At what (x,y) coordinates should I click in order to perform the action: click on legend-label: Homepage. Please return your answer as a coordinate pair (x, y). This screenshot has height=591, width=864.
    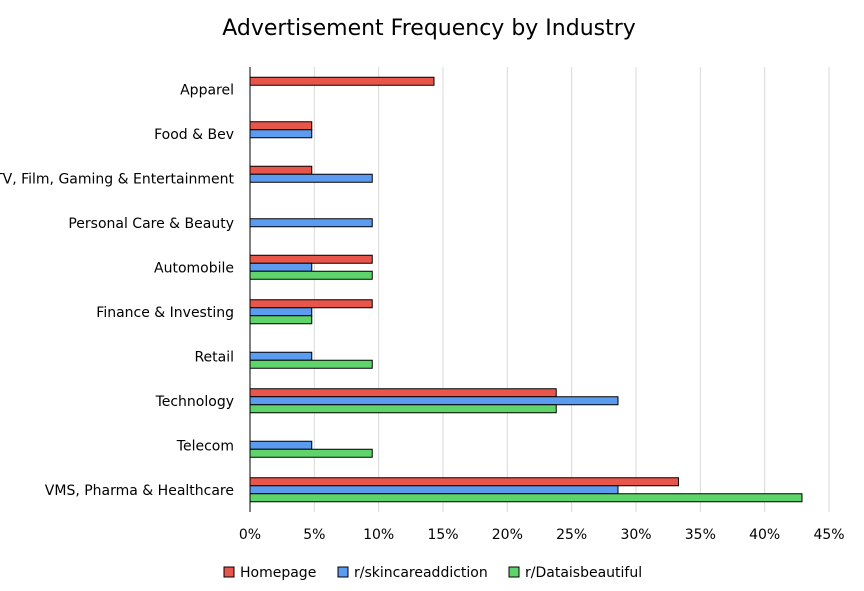
    Looking at the image, I should click on (278, 573).